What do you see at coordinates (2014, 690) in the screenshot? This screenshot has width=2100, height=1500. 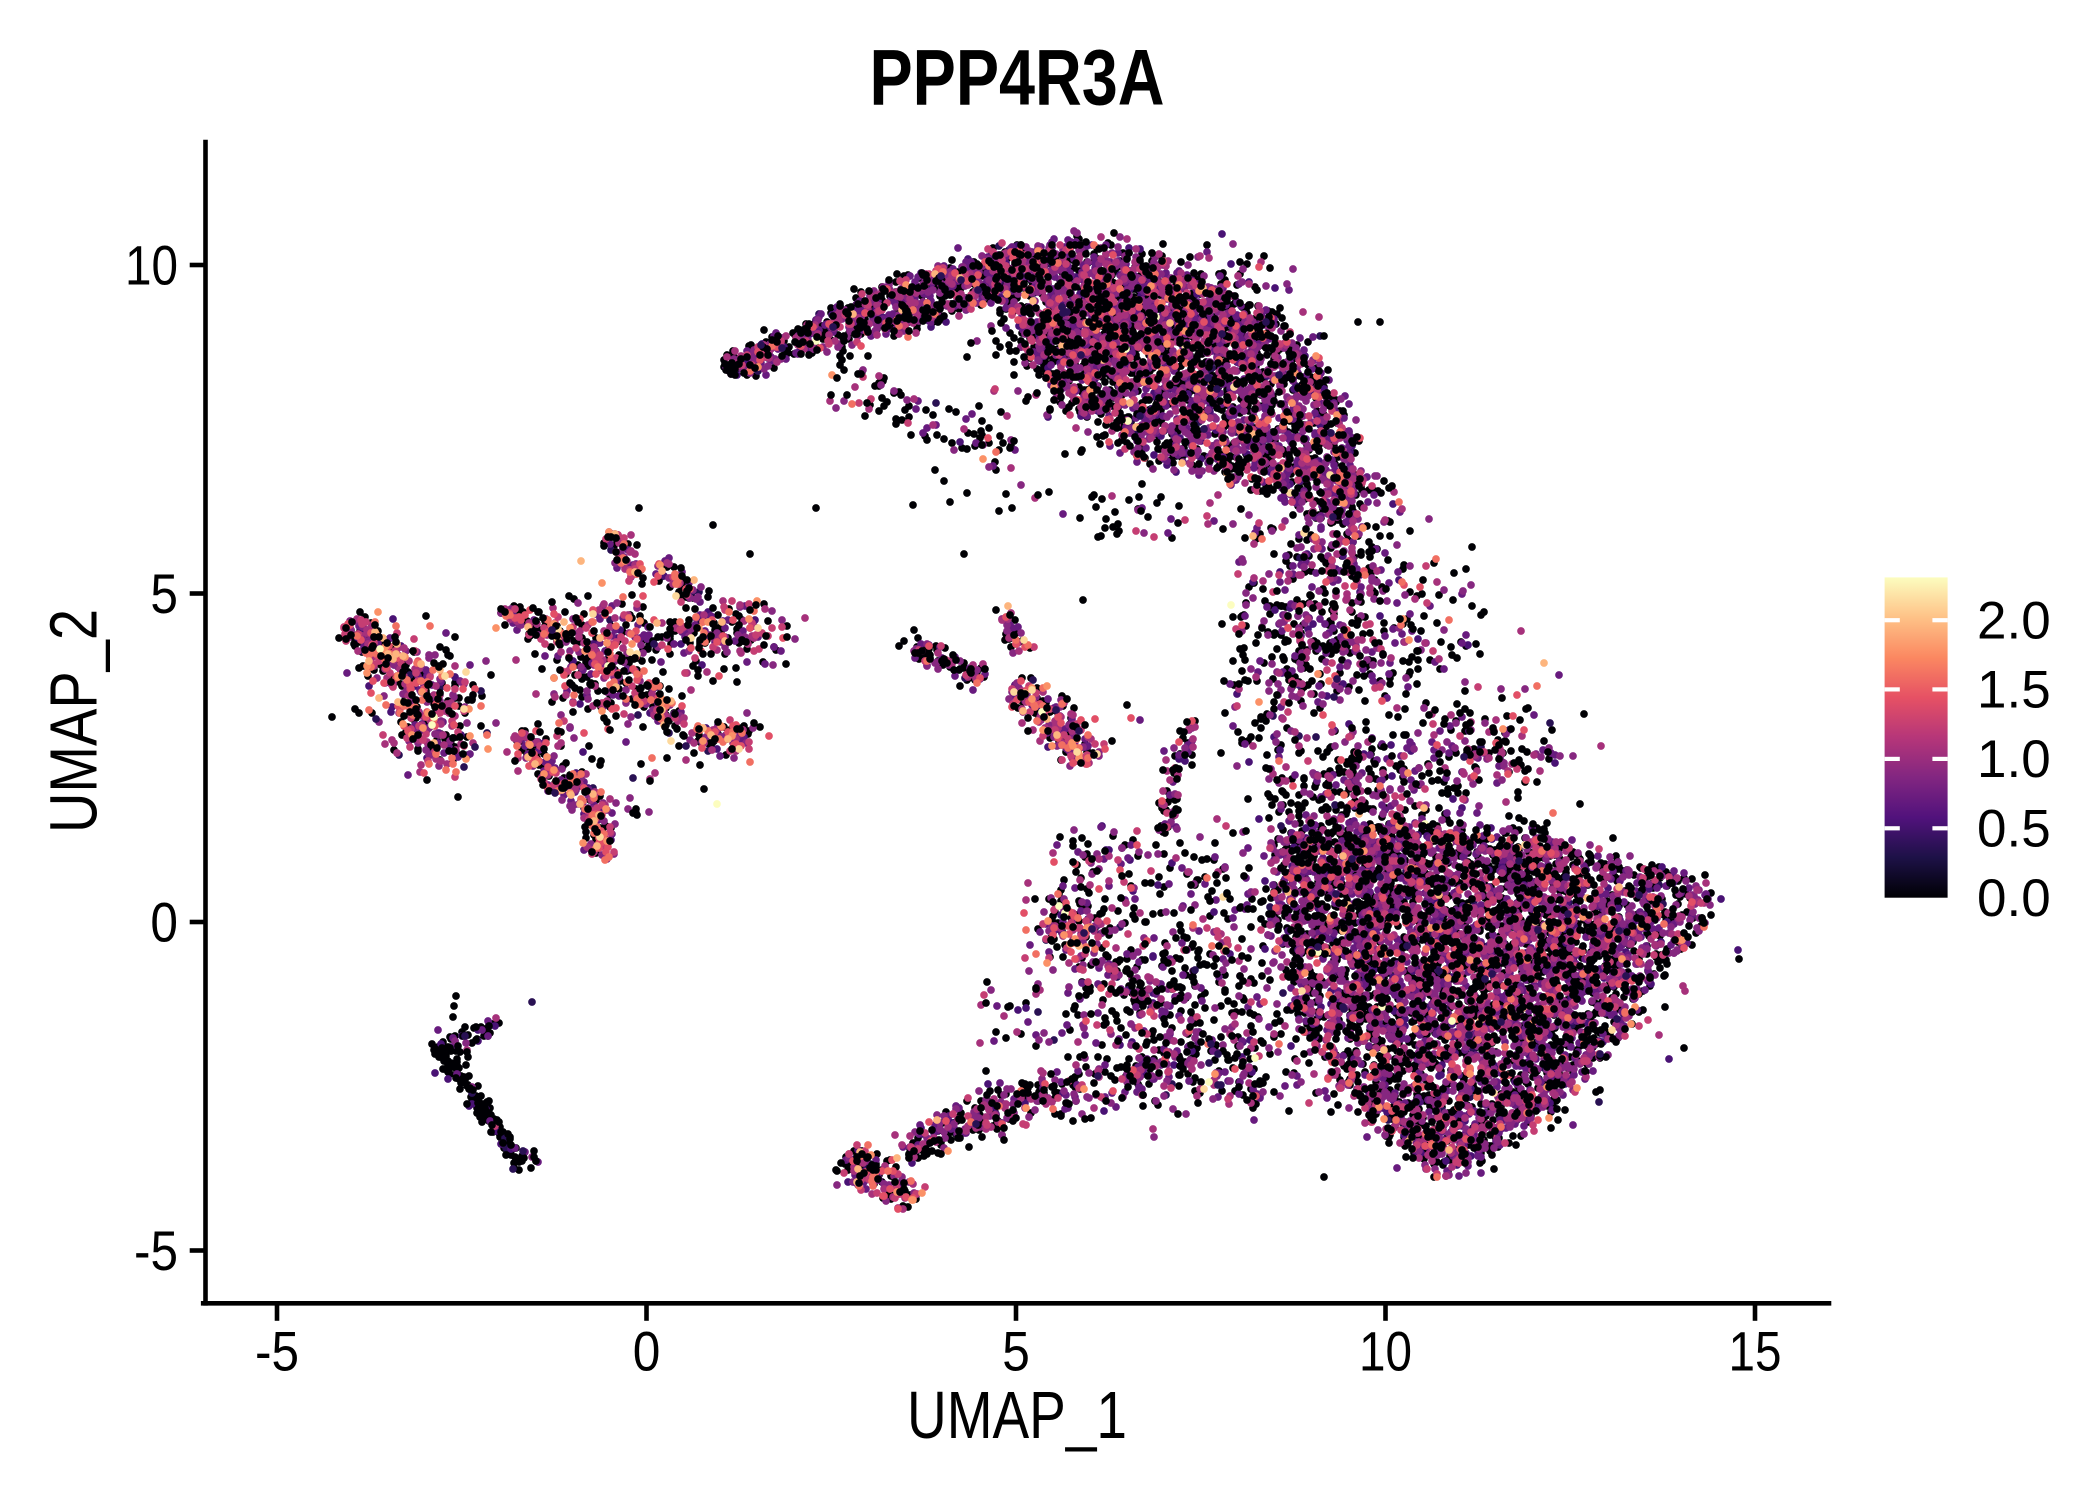 I see `svg-text: 1.5` at bounding box center [2014, 690].